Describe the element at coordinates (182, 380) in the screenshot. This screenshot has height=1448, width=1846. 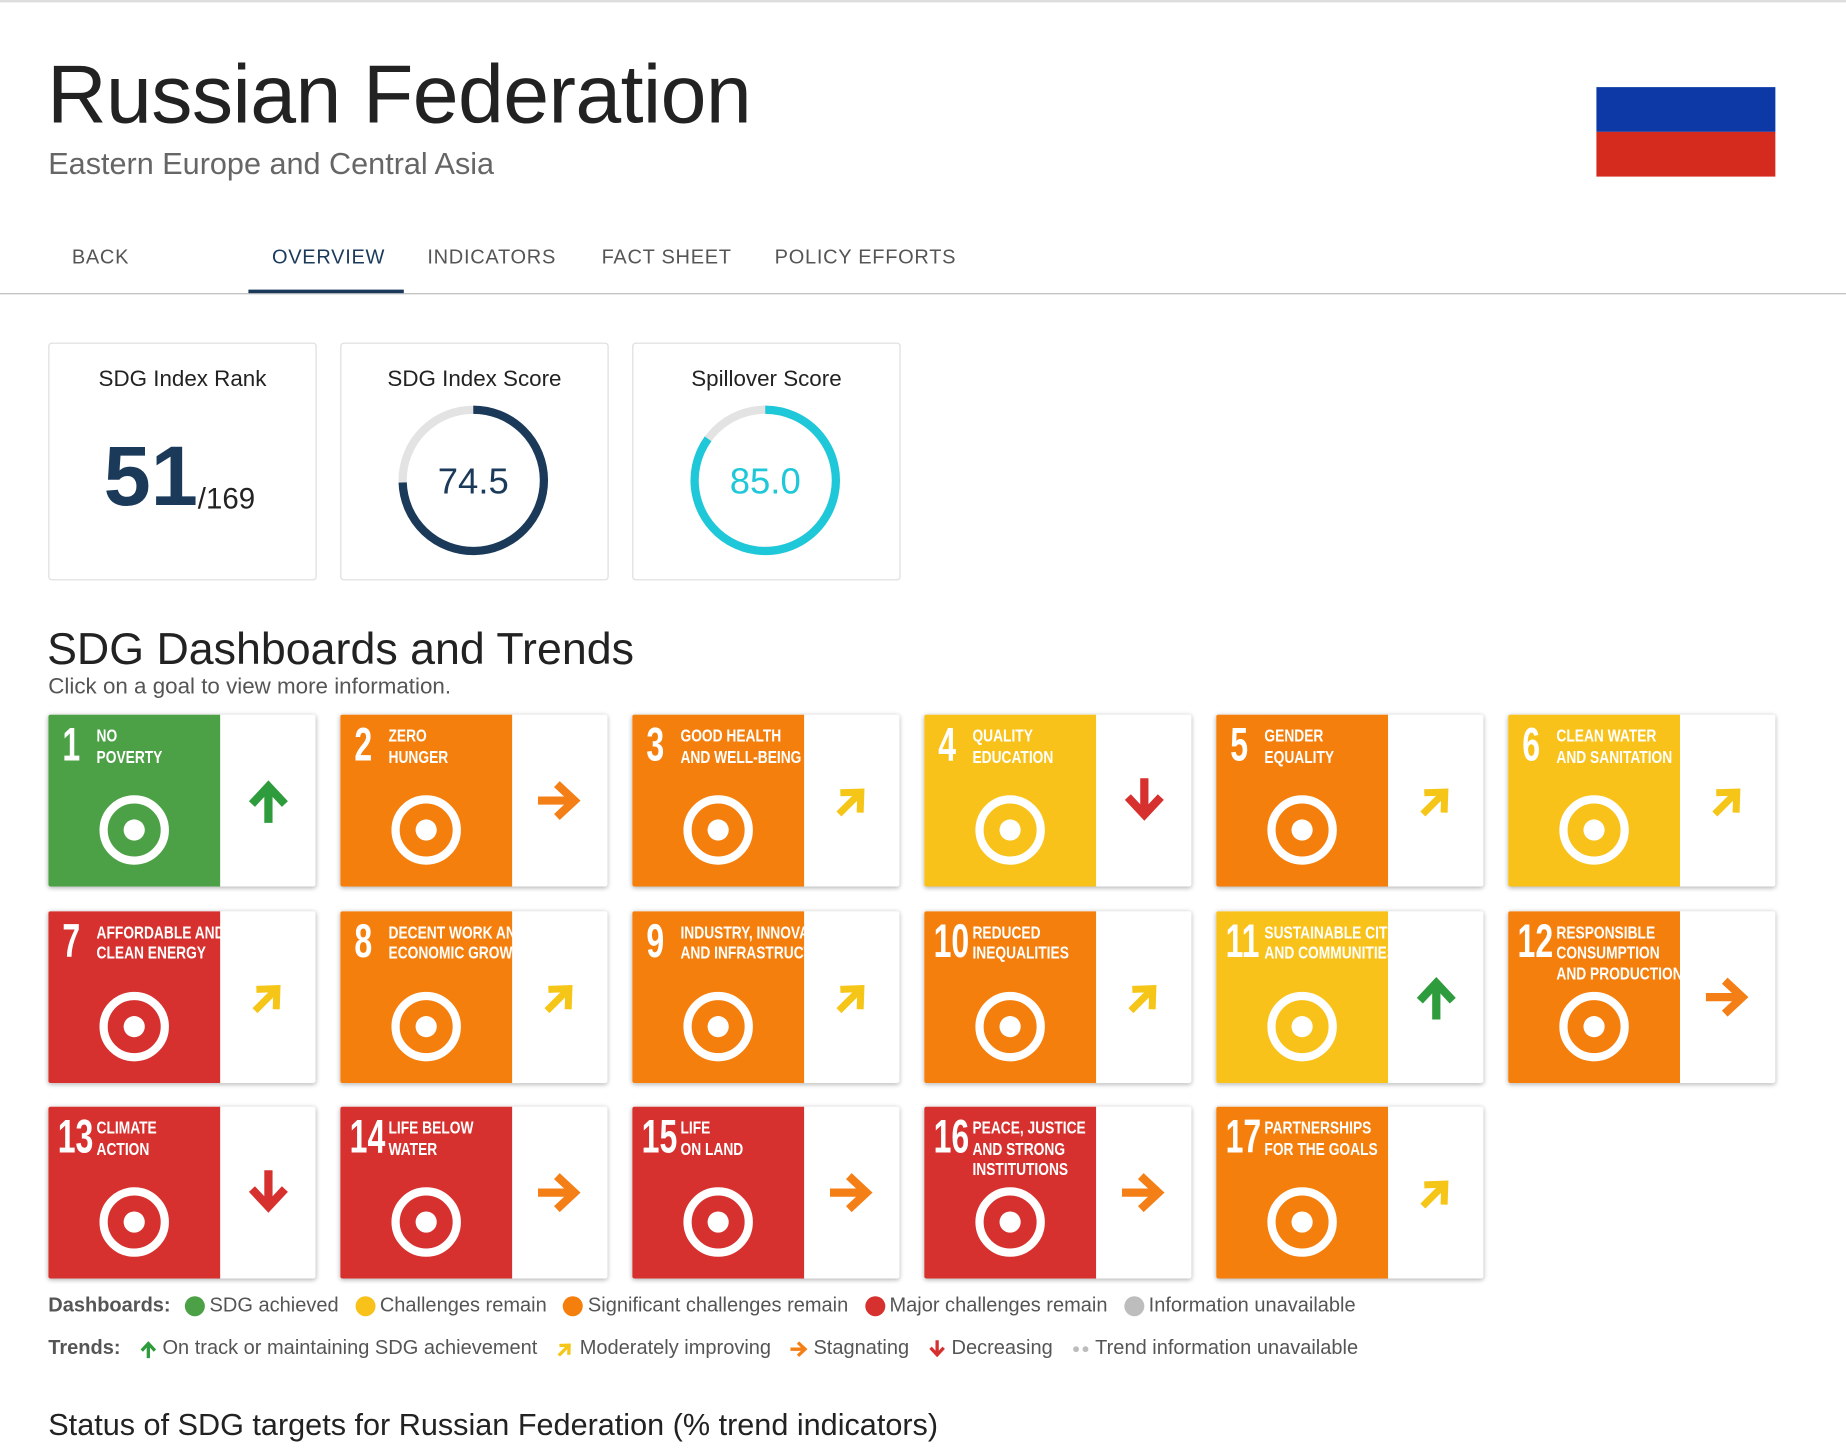
I see `card-title: SDG Index Rank` at that location.